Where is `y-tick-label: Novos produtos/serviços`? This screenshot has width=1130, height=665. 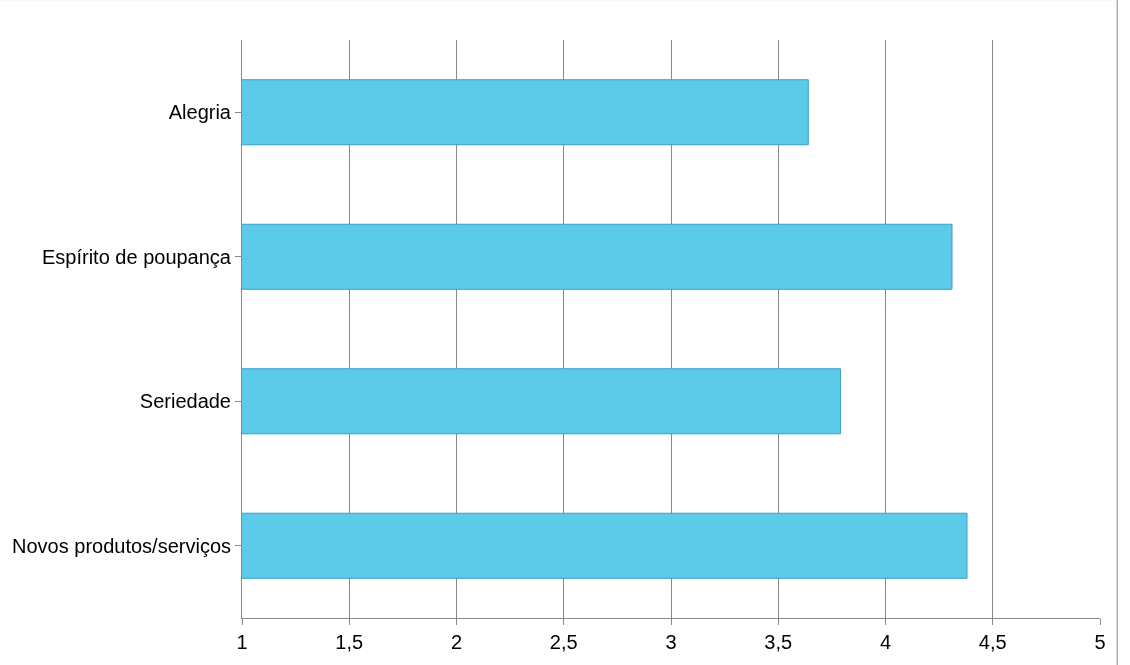 y-tick-label: Novos produtos/serviços is located at coordinates (121, 545).